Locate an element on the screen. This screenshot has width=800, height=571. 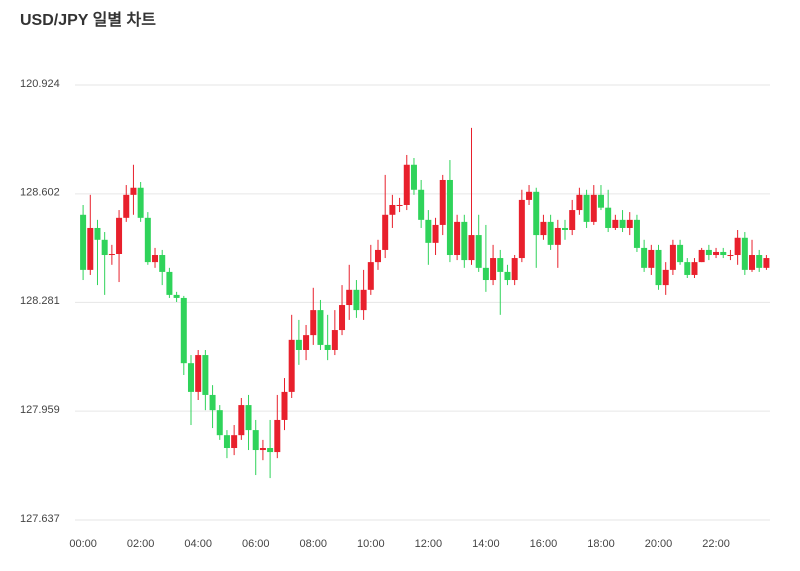
x-tick-label: 02:00 is located at coordinates (141, 544).